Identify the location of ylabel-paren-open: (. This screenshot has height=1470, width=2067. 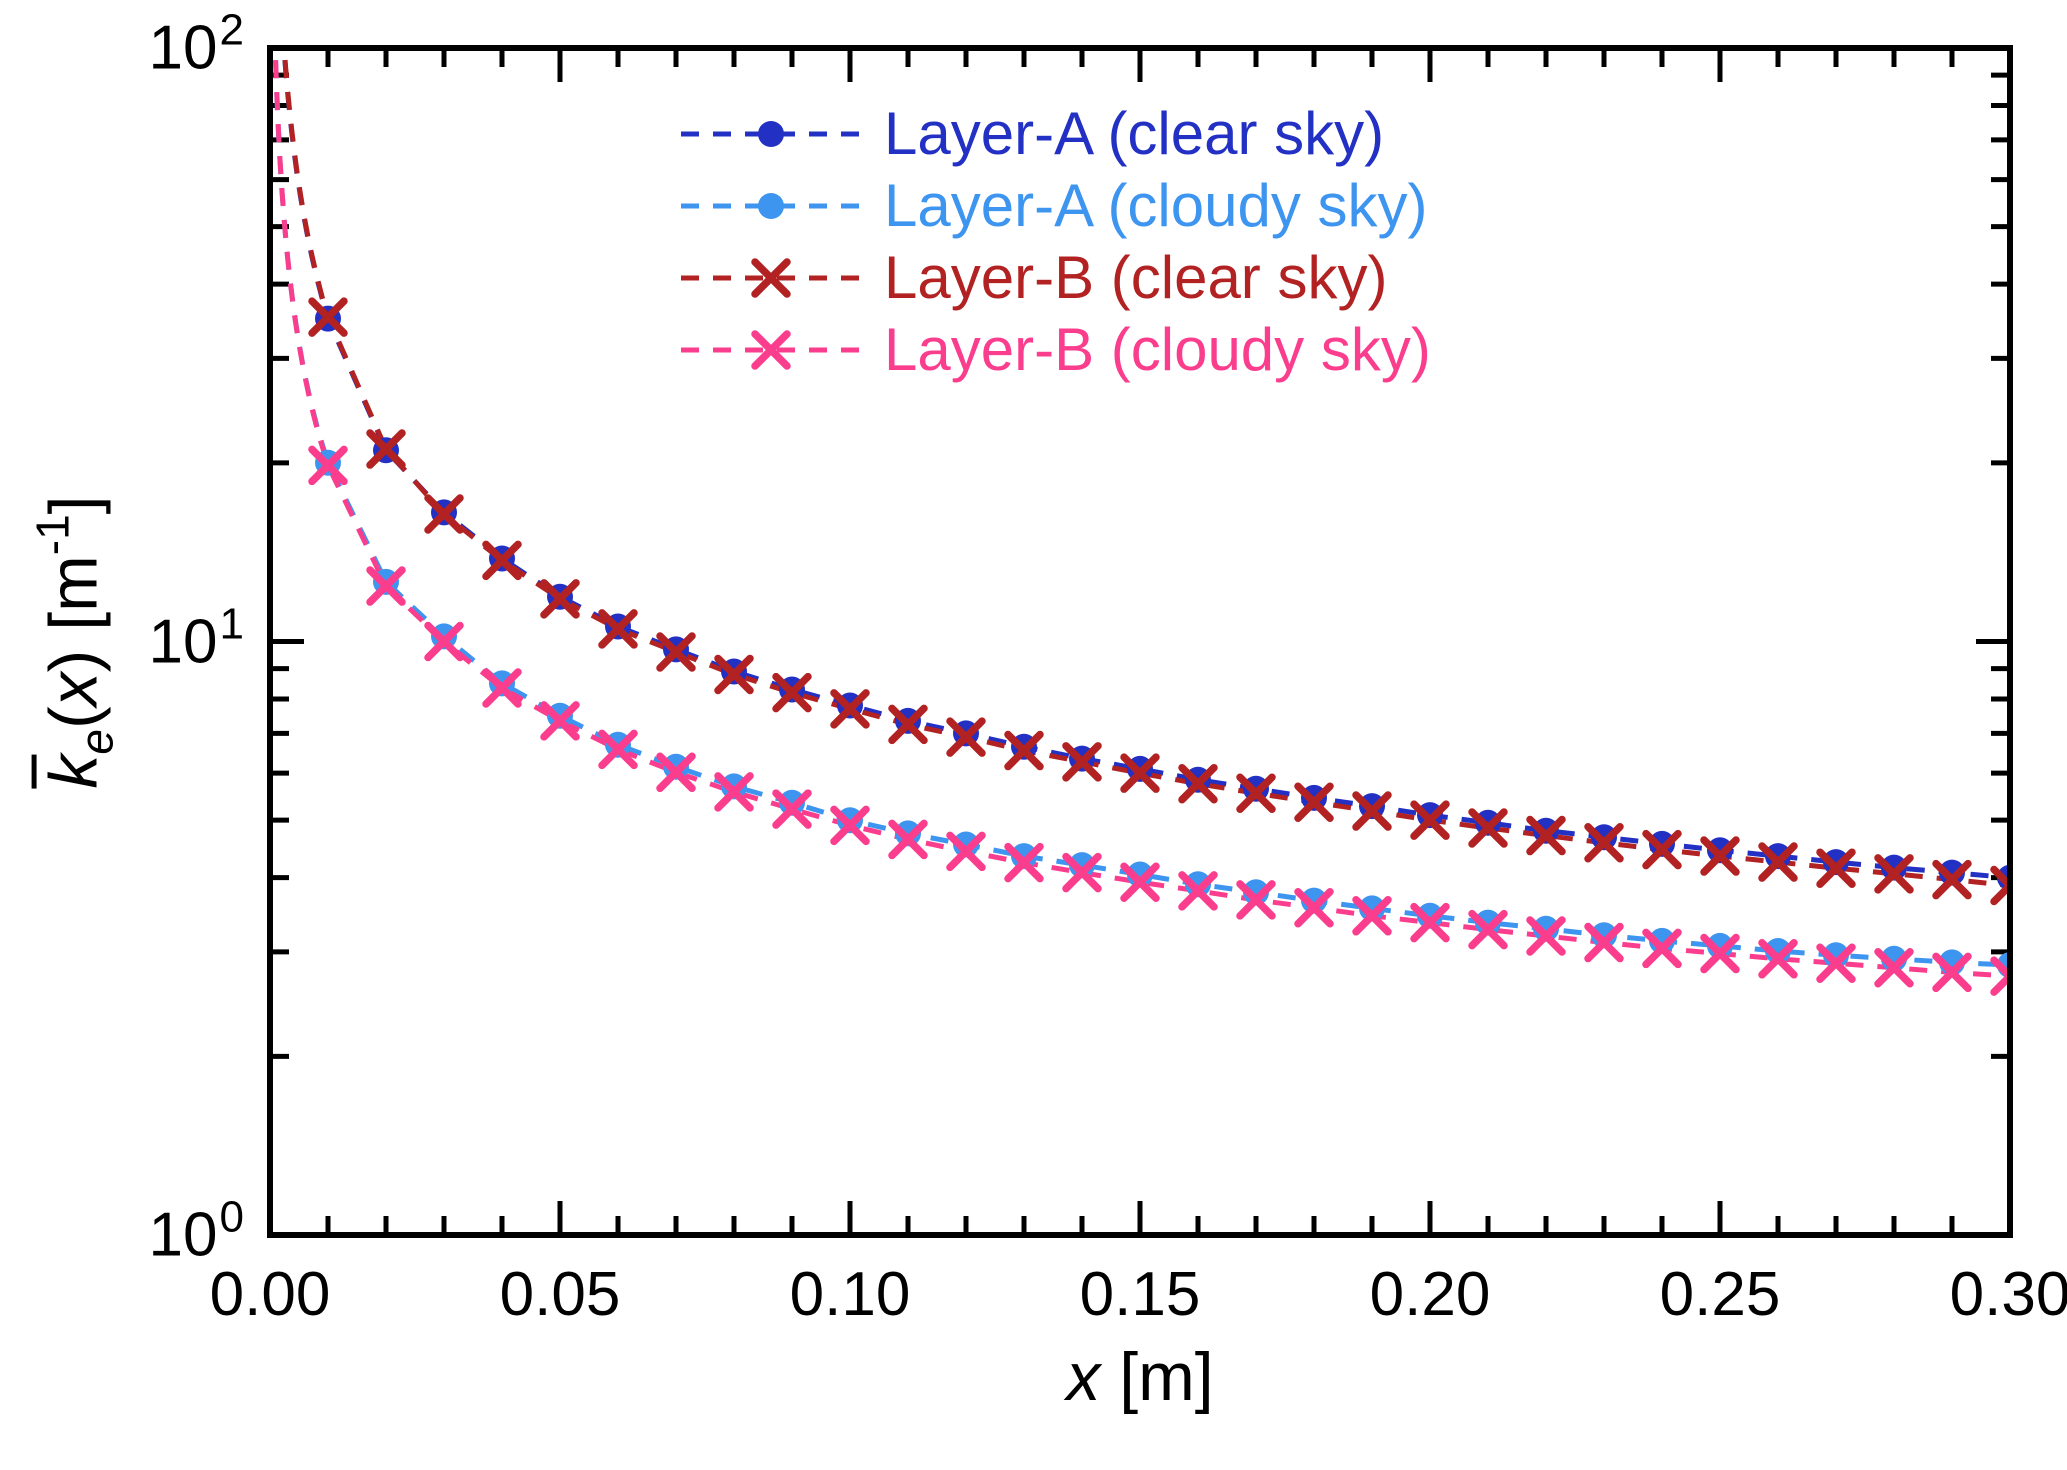
(74, 717).